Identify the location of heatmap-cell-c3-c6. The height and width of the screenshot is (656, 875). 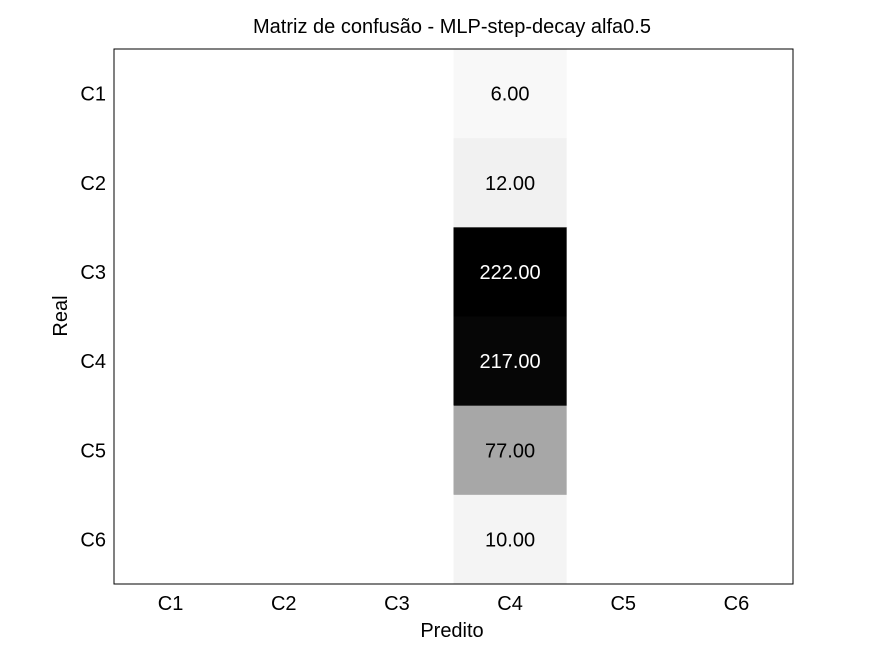
(736, 272).